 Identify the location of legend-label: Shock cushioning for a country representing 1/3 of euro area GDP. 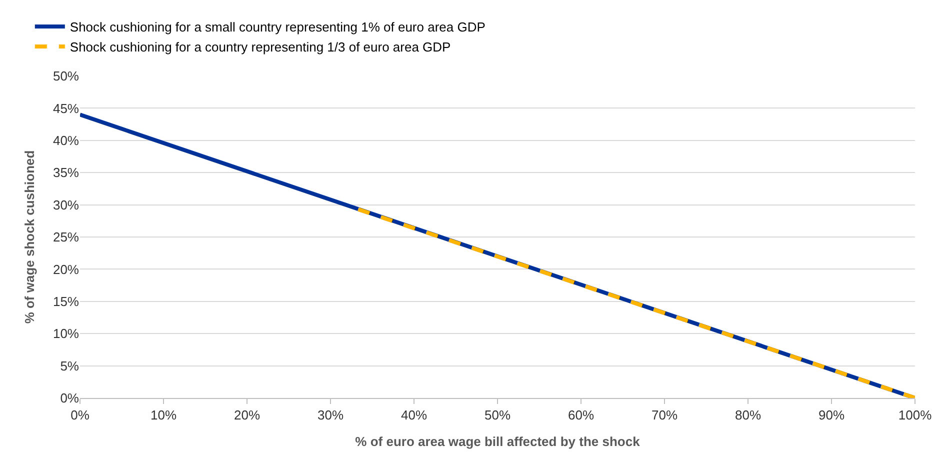
(260, 47).